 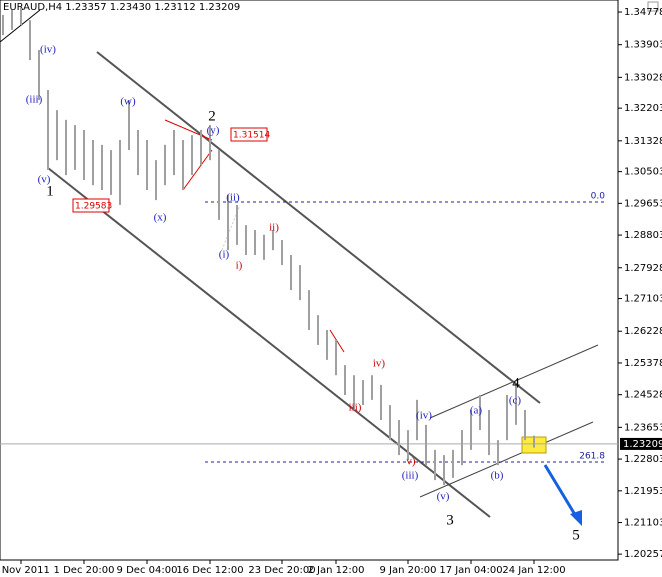 What do you see at coordinates (128, 102) in the screenshot?
I see `wave-label: (w)` at bounding box center [128, 102].